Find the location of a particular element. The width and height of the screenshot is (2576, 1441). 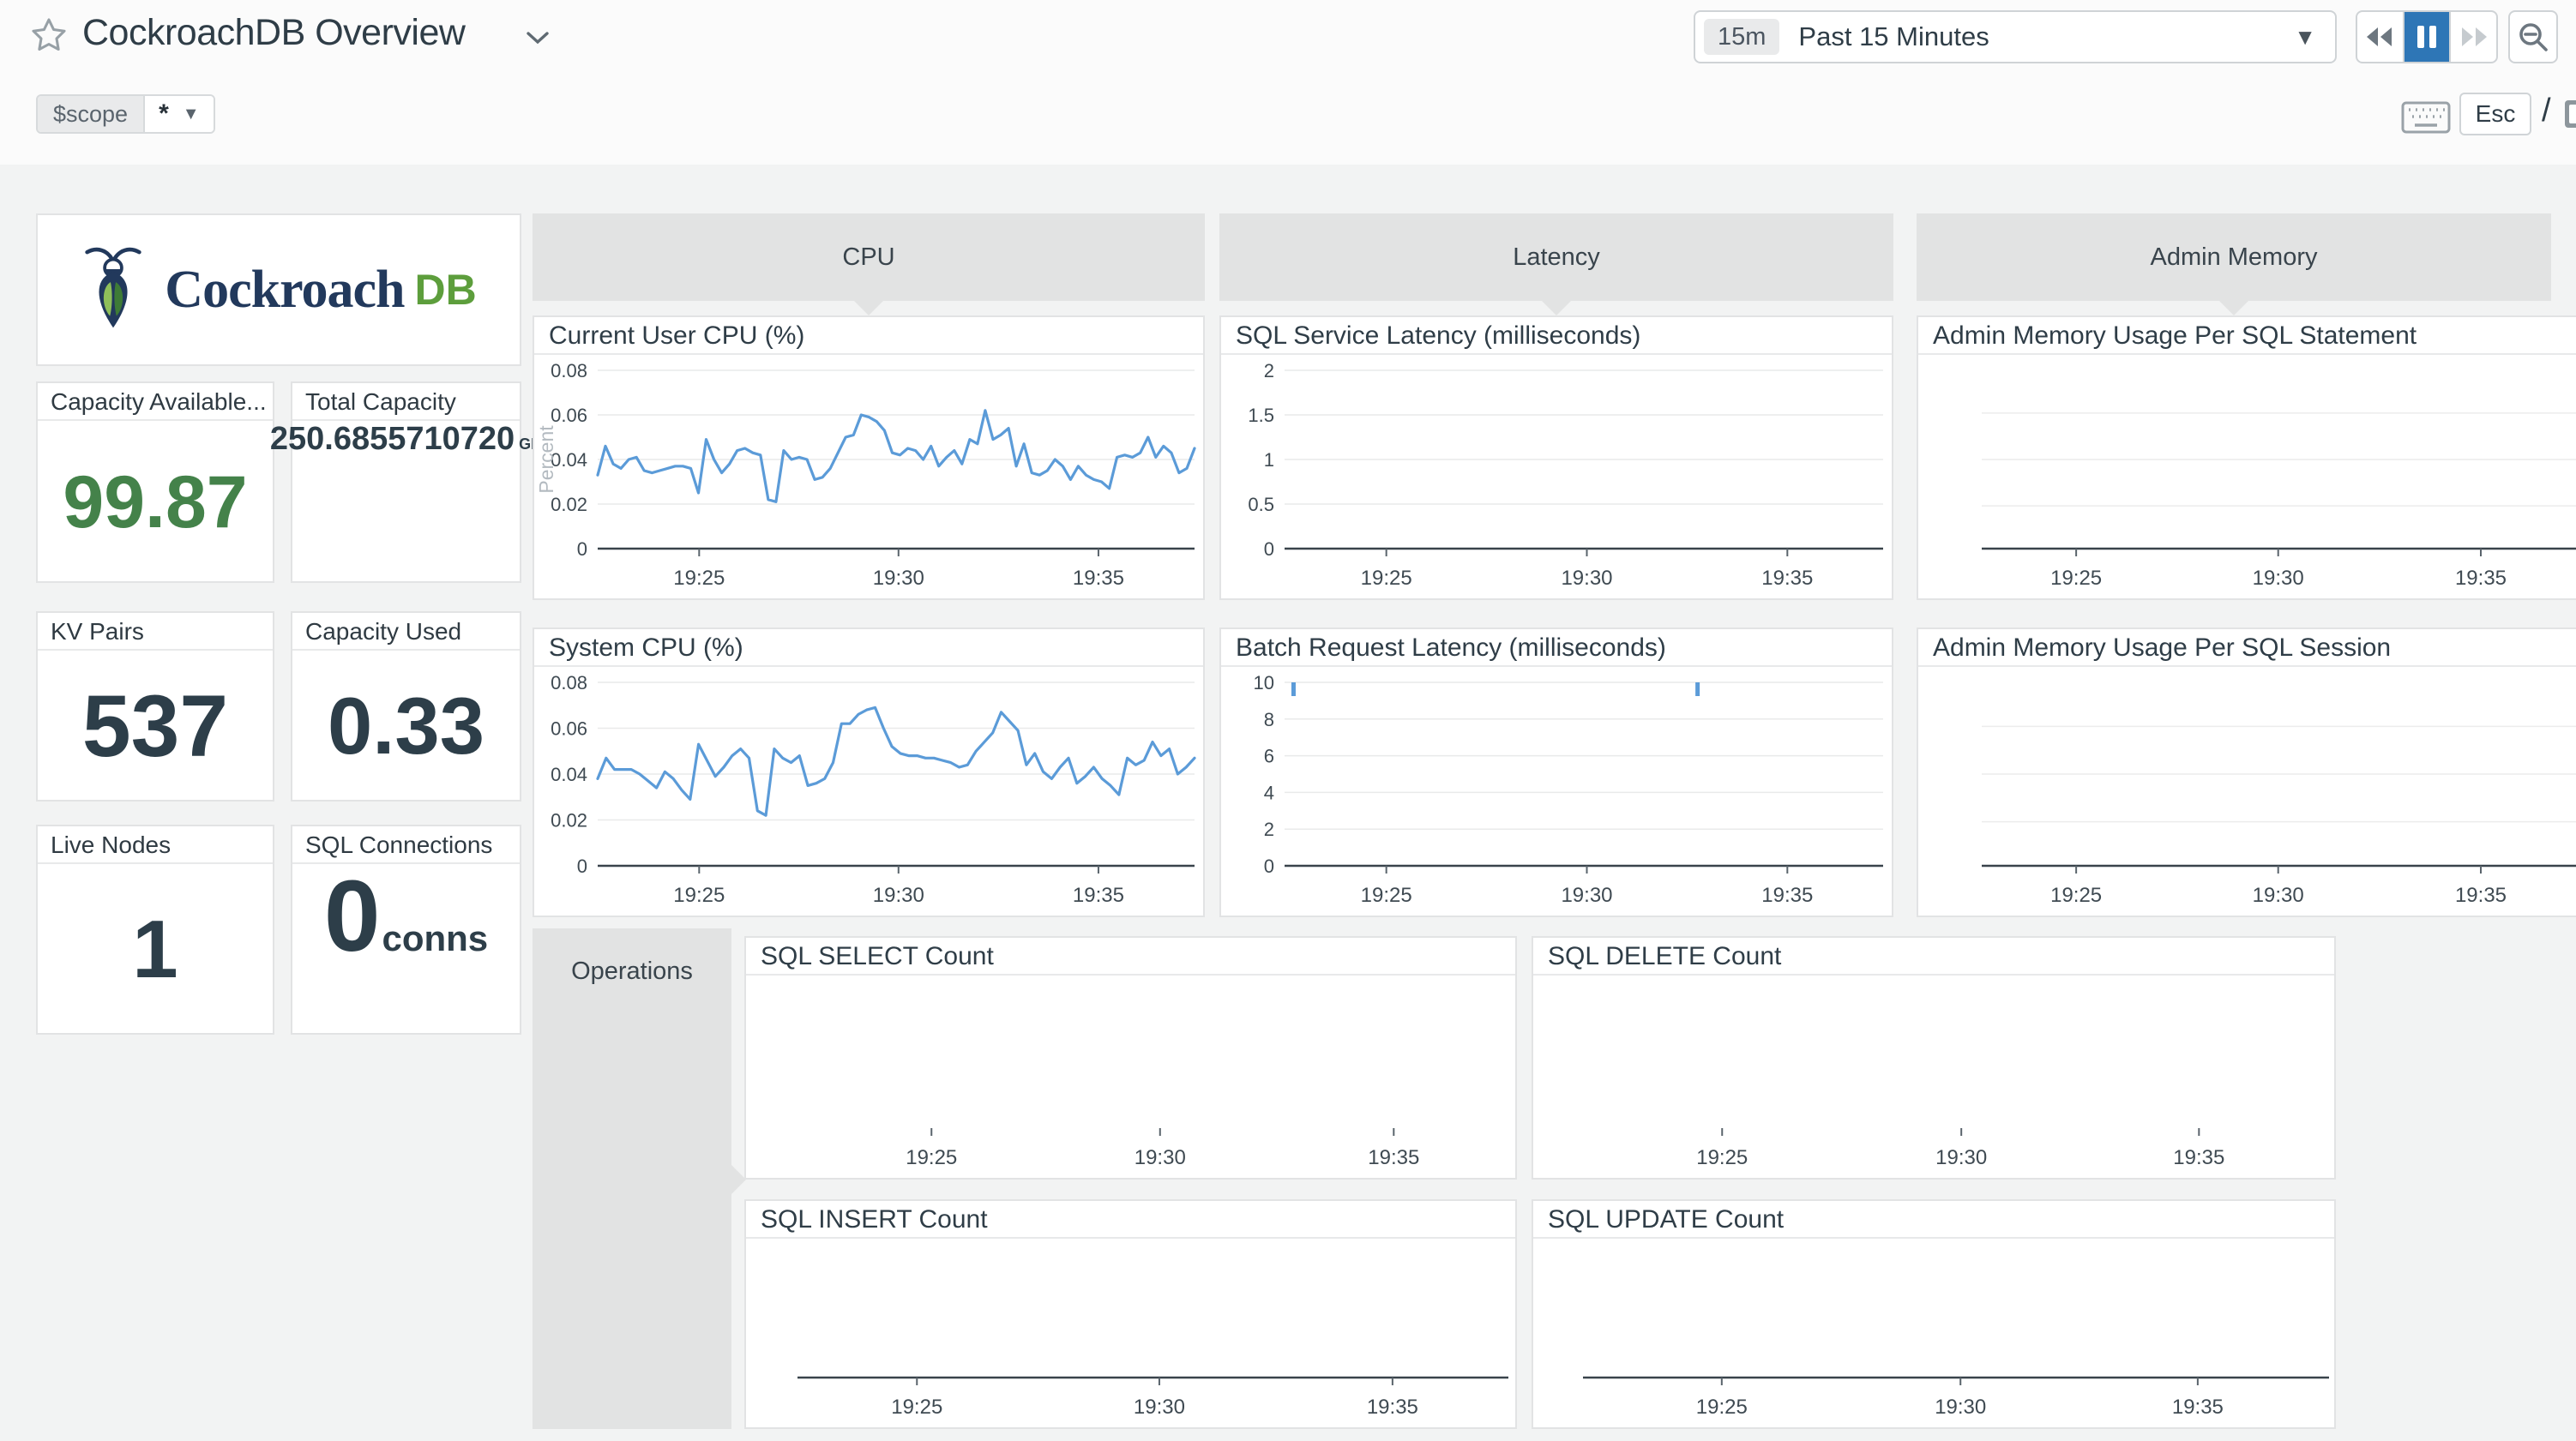

chart-plot: 0 0.5 1 1.5 2 19:25 19:30 19:35 is located at coordinates (1556, 477).